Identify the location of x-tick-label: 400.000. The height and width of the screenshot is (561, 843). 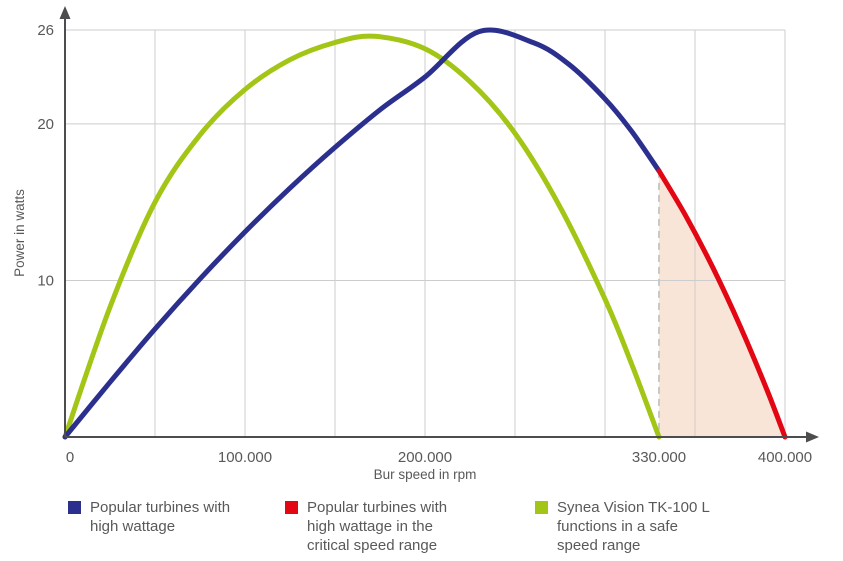
(785, 457).